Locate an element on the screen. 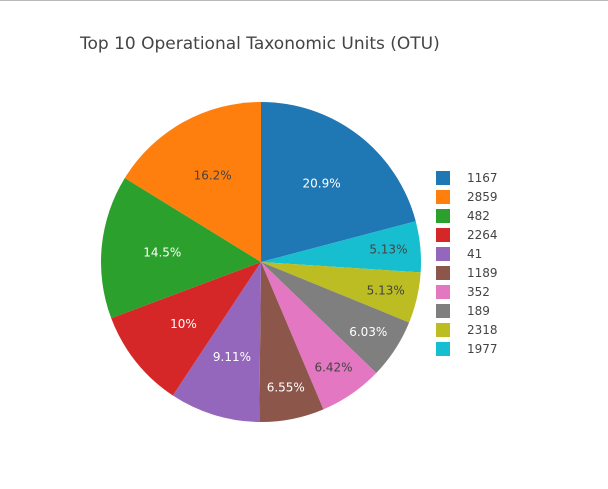 Image resolution: width=608 pixels, height=489 pixels. legend-item-1977: 1977 is located at coordinates (496, 348).